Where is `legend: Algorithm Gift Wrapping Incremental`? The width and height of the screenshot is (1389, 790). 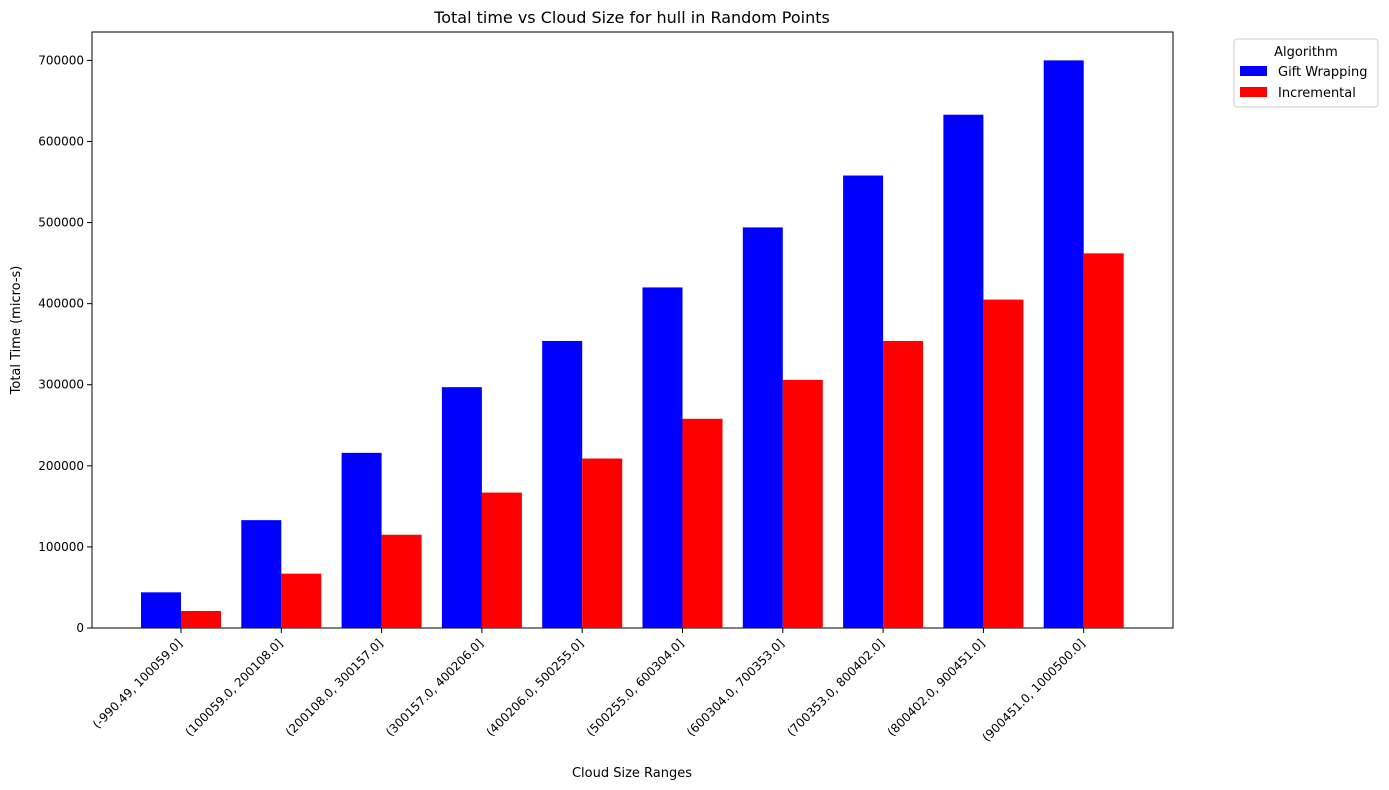 legend: Algorithm Gift Wrapping Incremental is located at coordinates (1306, 73).